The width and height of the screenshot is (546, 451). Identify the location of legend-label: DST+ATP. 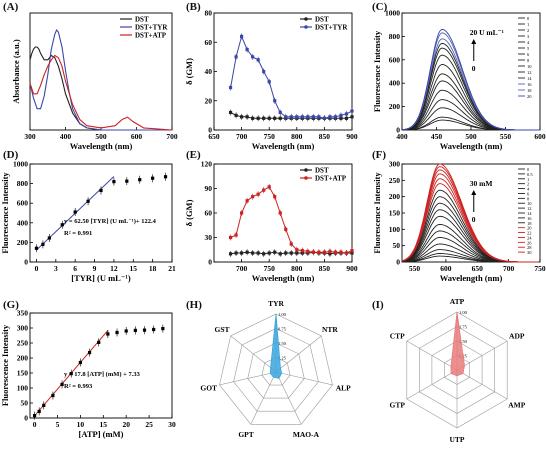
(151, 36).